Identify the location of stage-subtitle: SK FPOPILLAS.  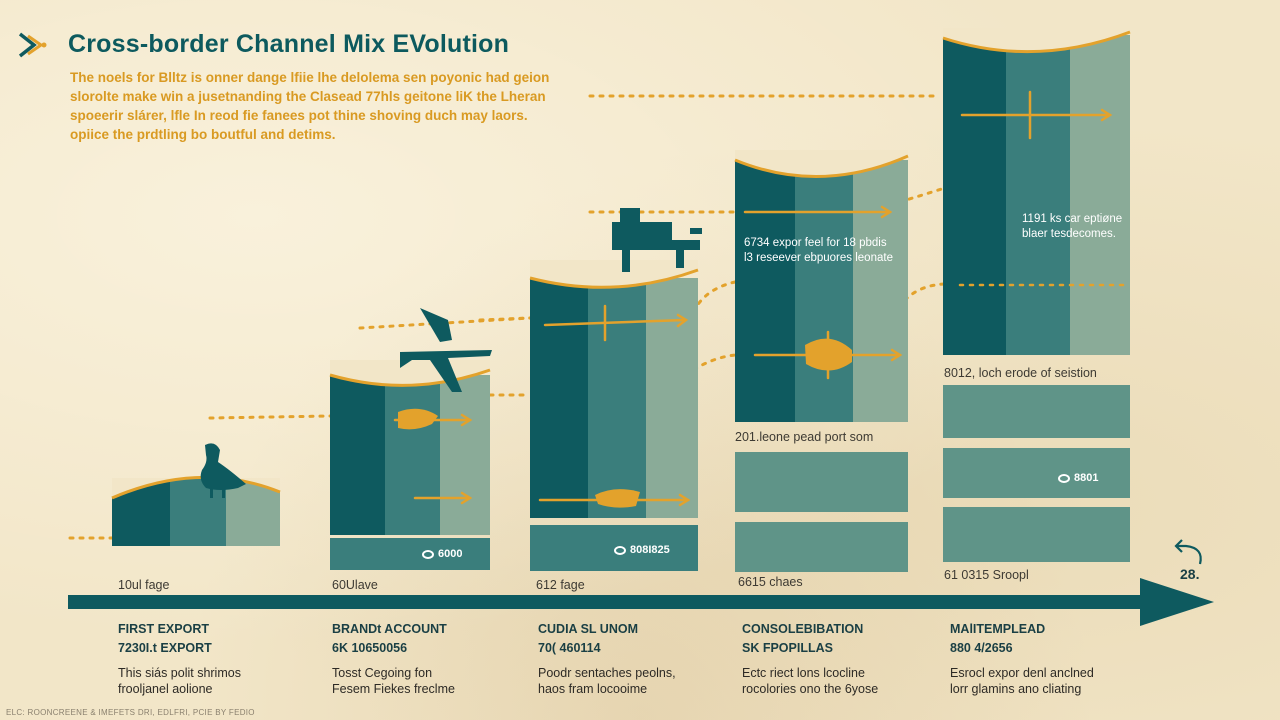
(787, 648).